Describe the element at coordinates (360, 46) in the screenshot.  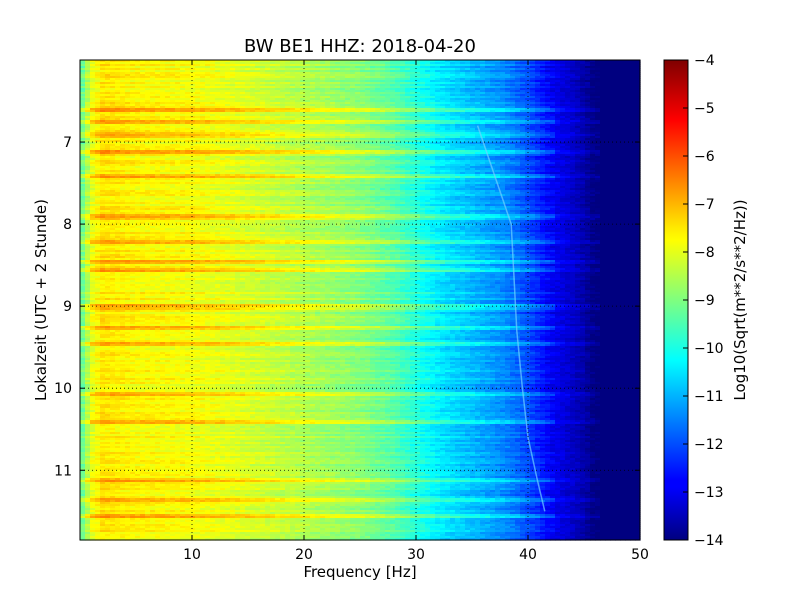
I see `chart-title: BW BE1 HHZ: 2018-04-20` at that location.